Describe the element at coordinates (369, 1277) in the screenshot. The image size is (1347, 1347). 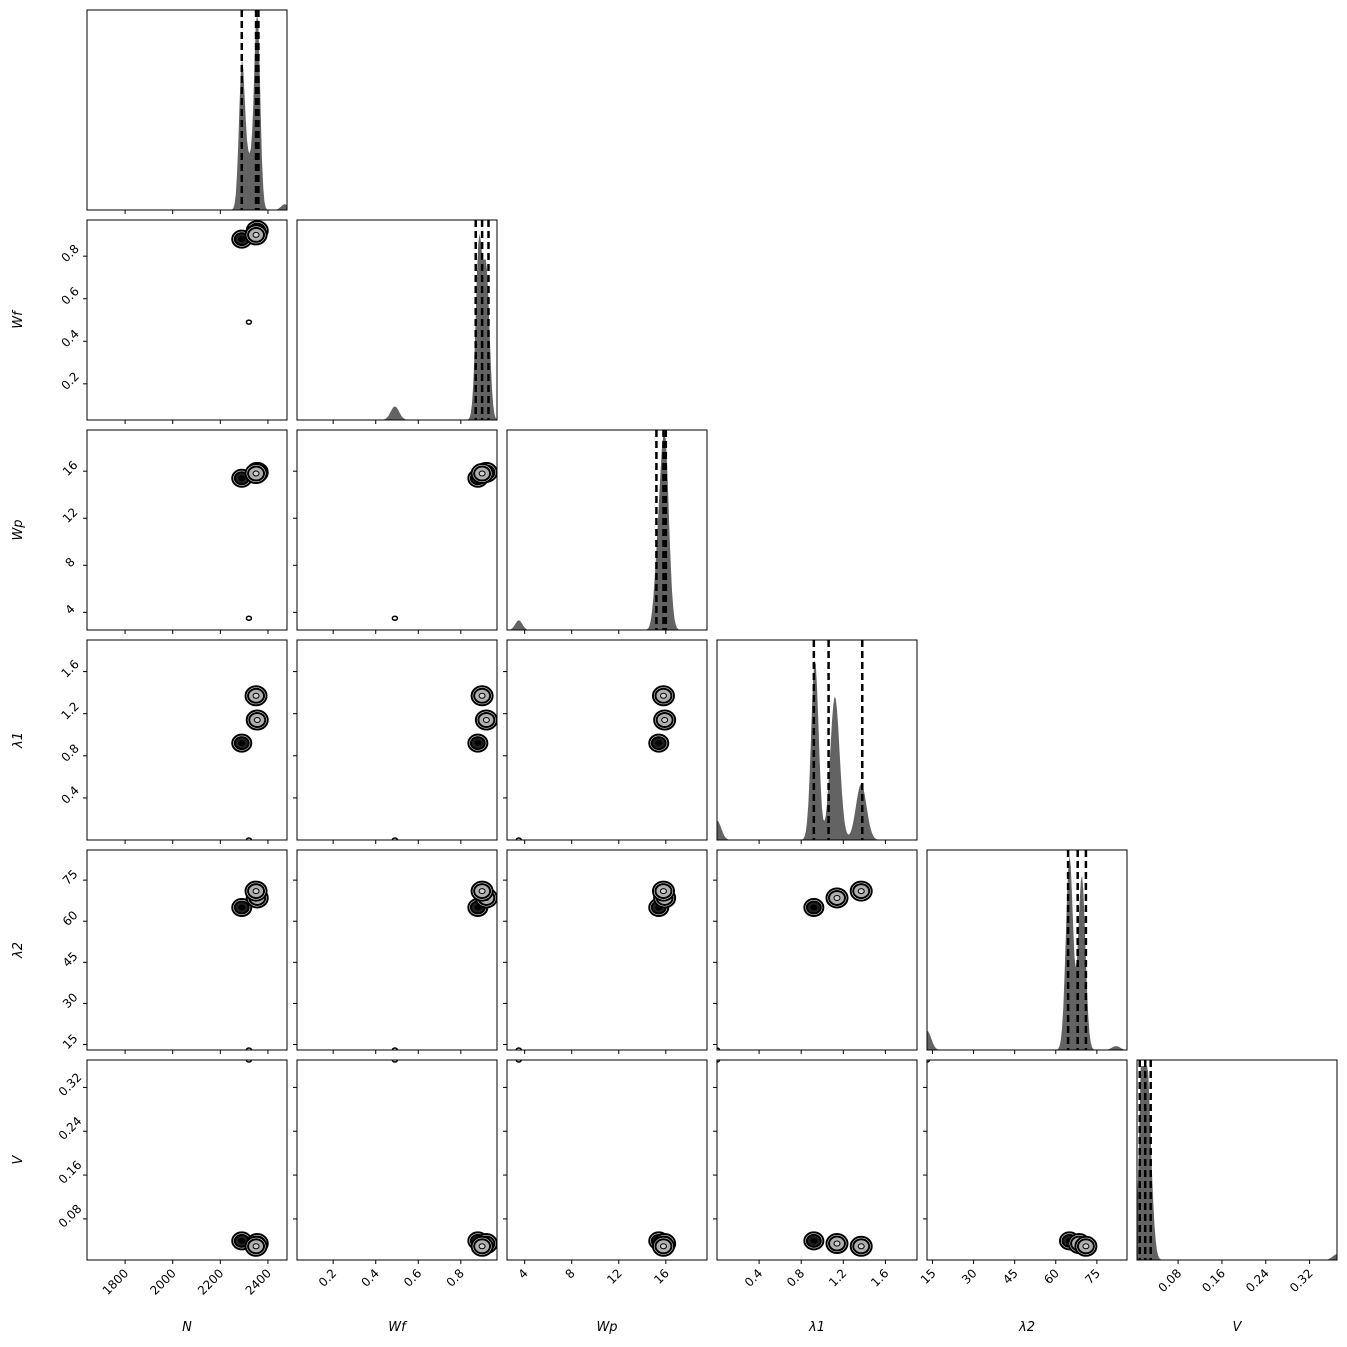
I see `x-tick-label: 0.4` at that location.